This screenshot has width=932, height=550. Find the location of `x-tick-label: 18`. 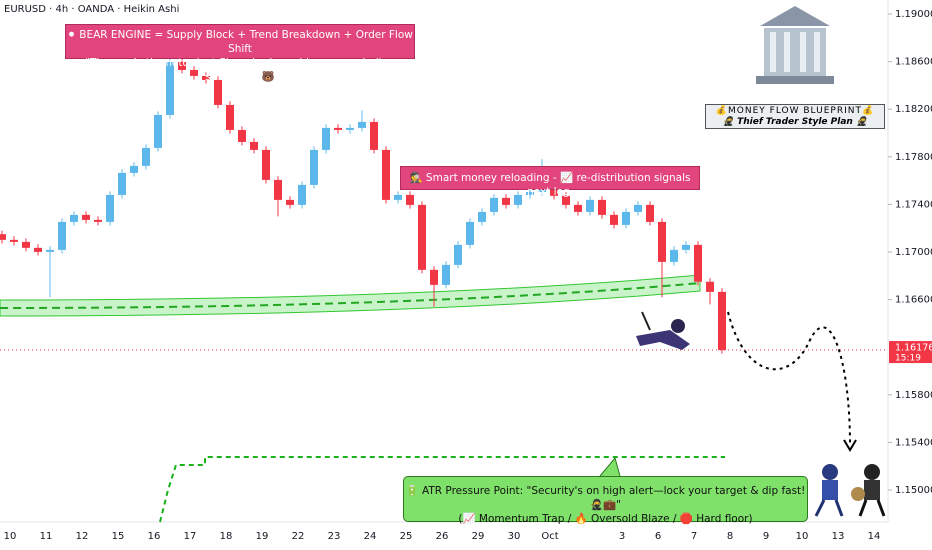

x-tick-label: 18 is located at coordinates (226, 536).